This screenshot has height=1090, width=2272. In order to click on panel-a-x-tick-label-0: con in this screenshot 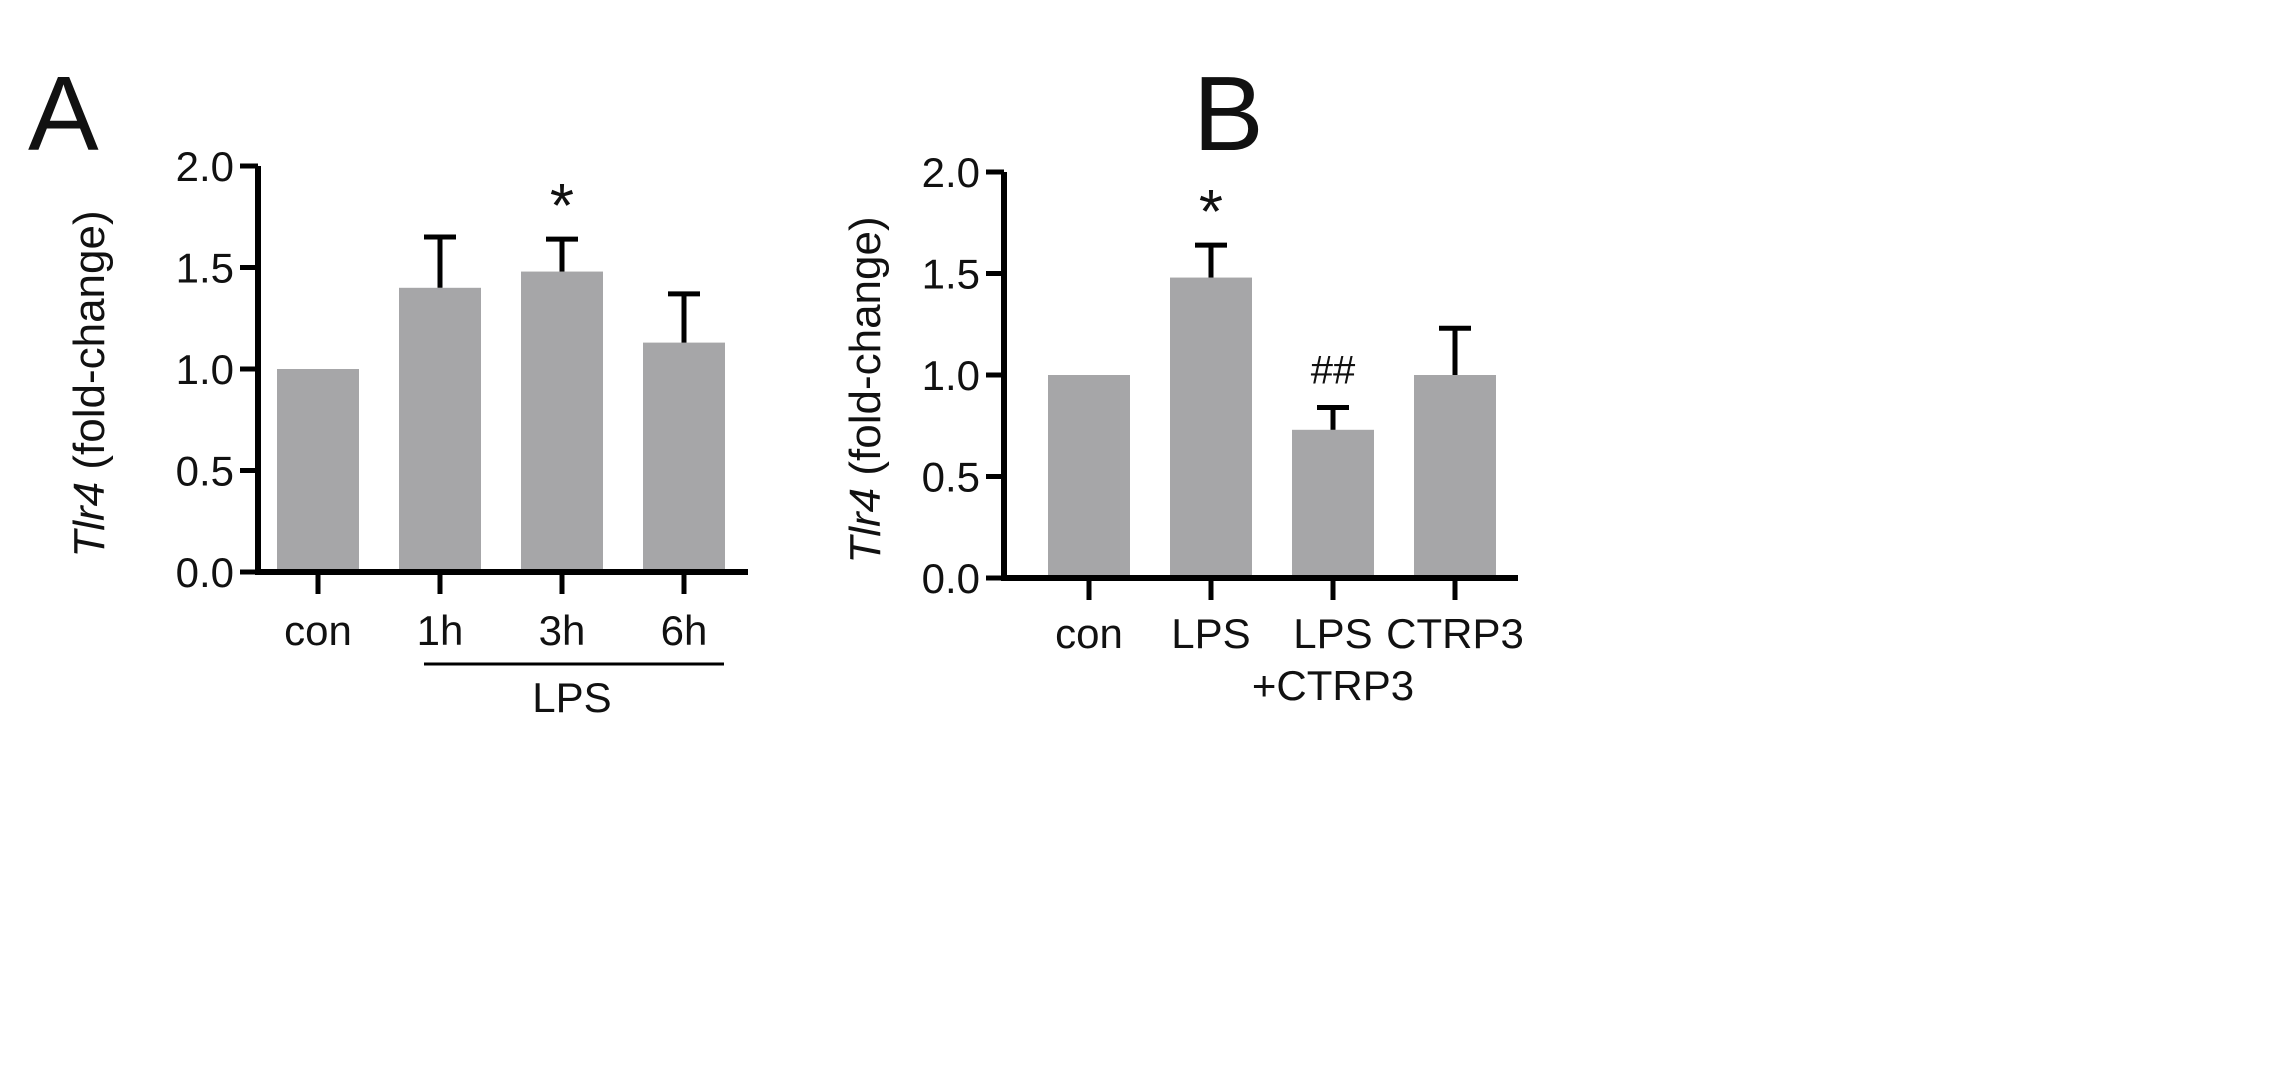, I will do `click(318, 630)`.